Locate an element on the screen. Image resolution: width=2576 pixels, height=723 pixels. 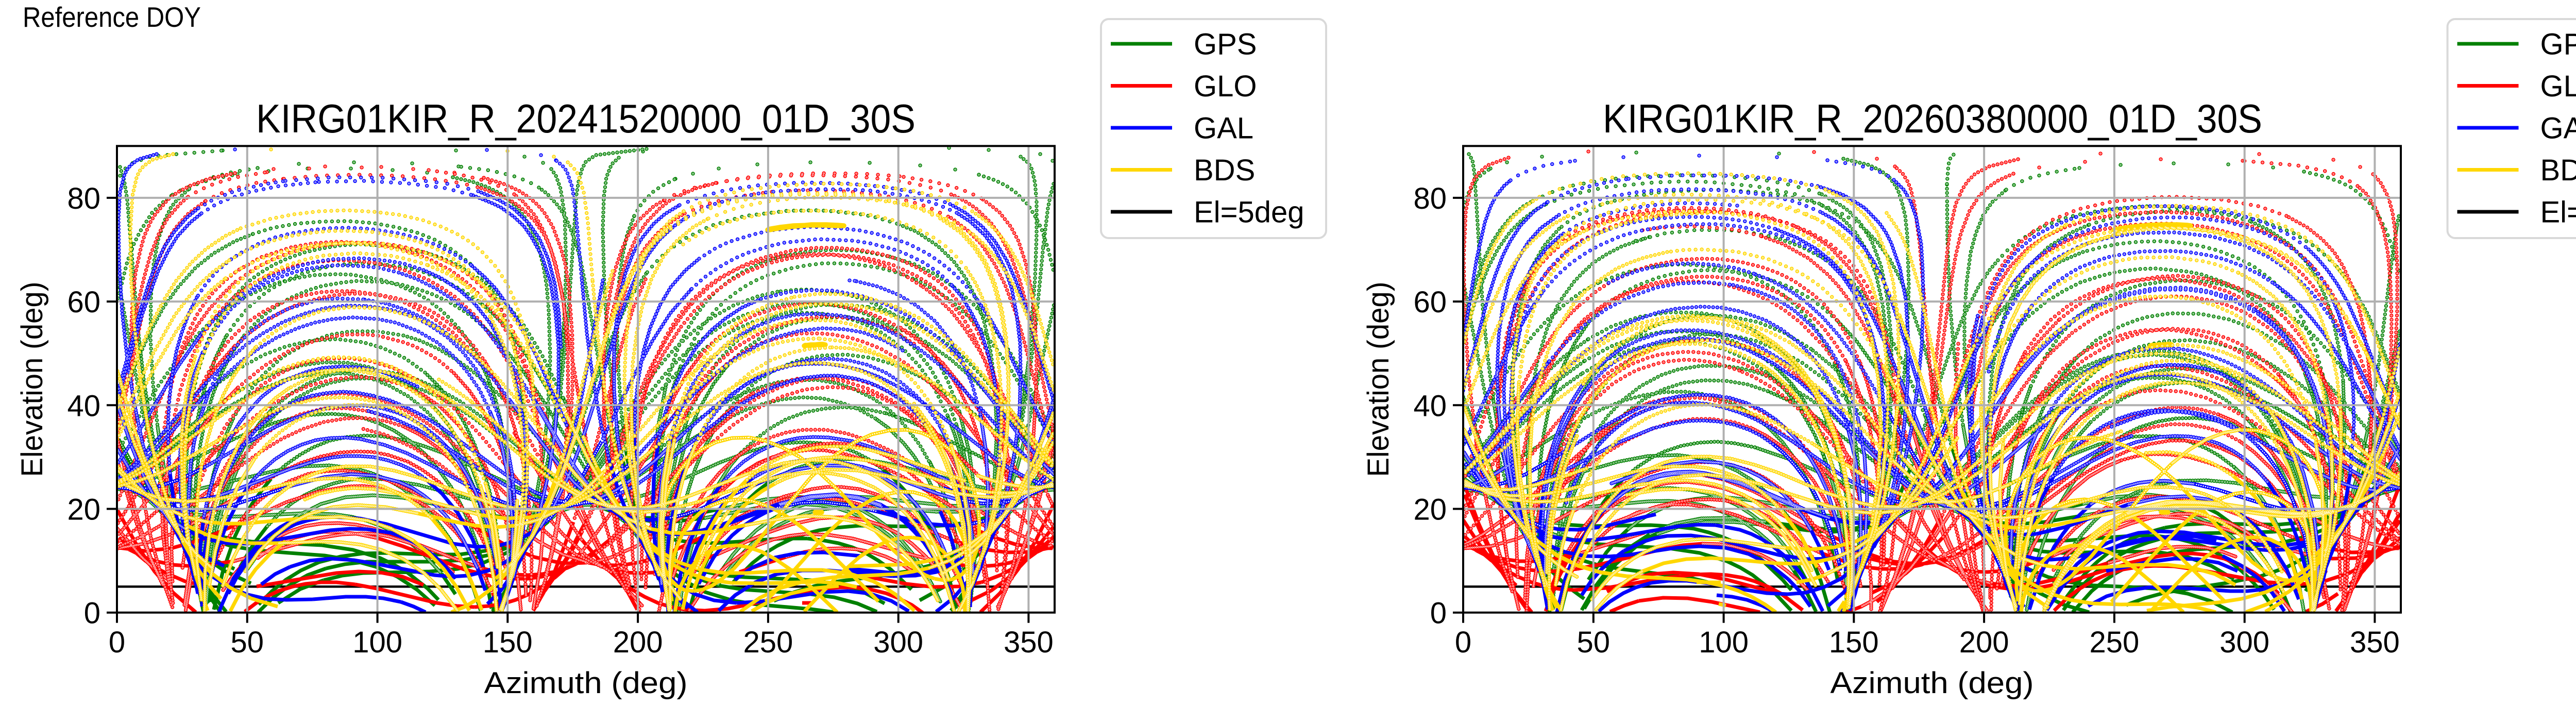
svg-text: Reference DOY is located at coordinates (112, 17).